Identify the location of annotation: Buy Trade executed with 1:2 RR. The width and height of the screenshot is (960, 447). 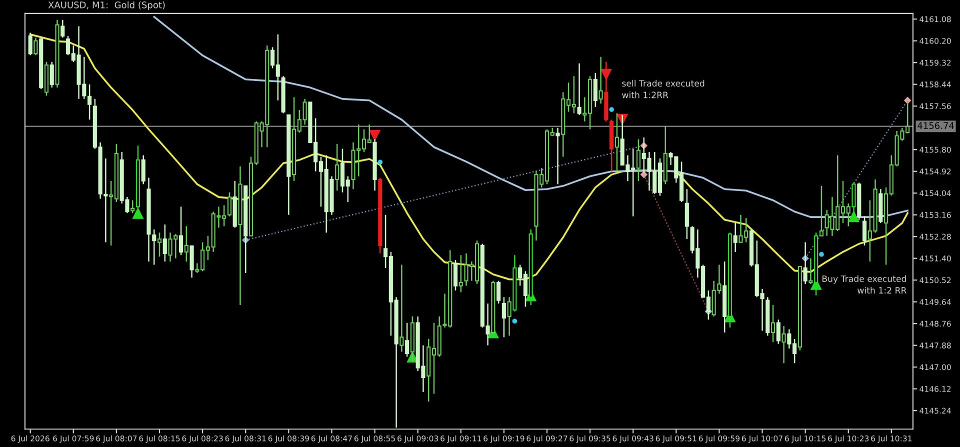
(864, 284).